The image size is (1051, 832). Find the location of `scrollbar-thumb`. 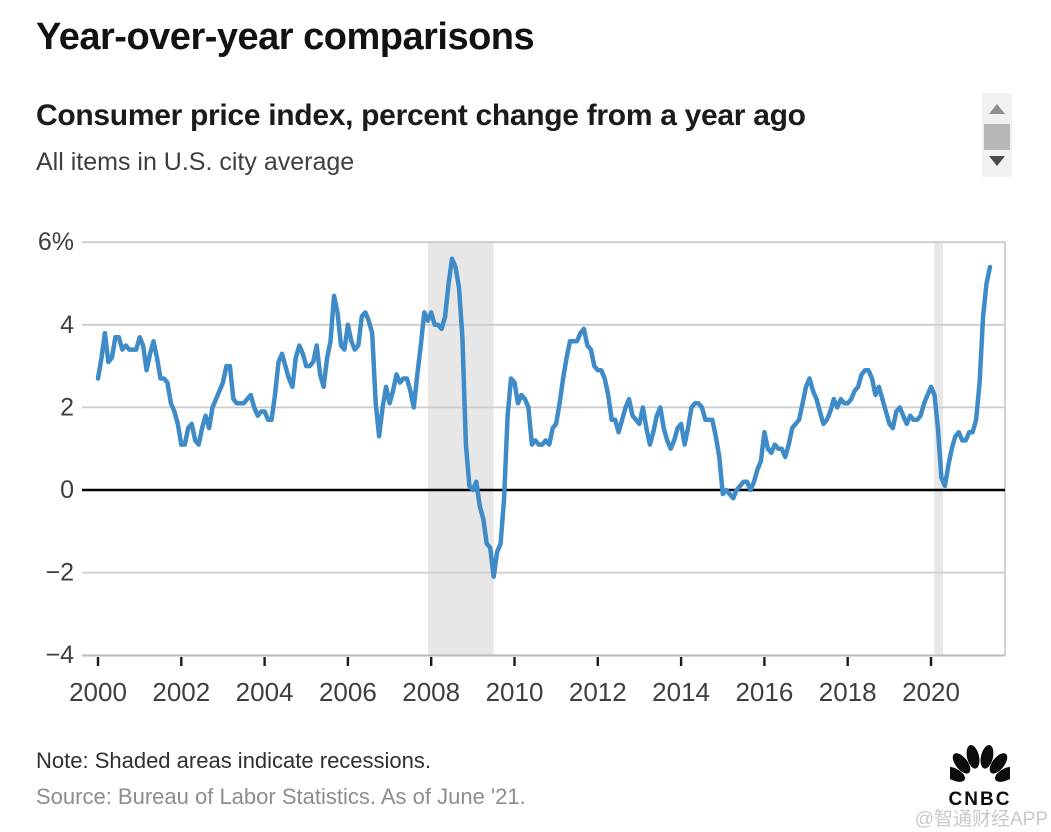

scrollbar-thumb is located at coordinates (997, 137).